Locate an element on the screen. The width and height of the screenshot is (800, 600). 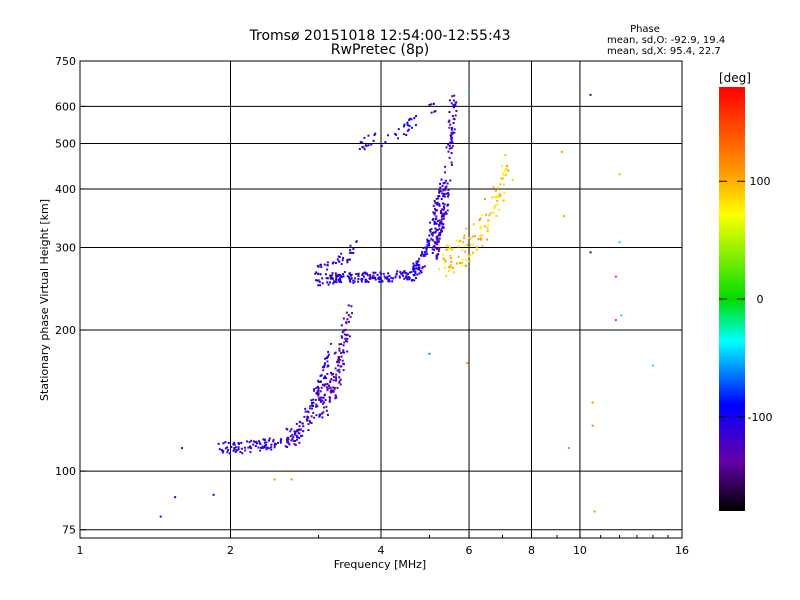
colorbar-tick-label: 100 is located at coordinates (760, 181).